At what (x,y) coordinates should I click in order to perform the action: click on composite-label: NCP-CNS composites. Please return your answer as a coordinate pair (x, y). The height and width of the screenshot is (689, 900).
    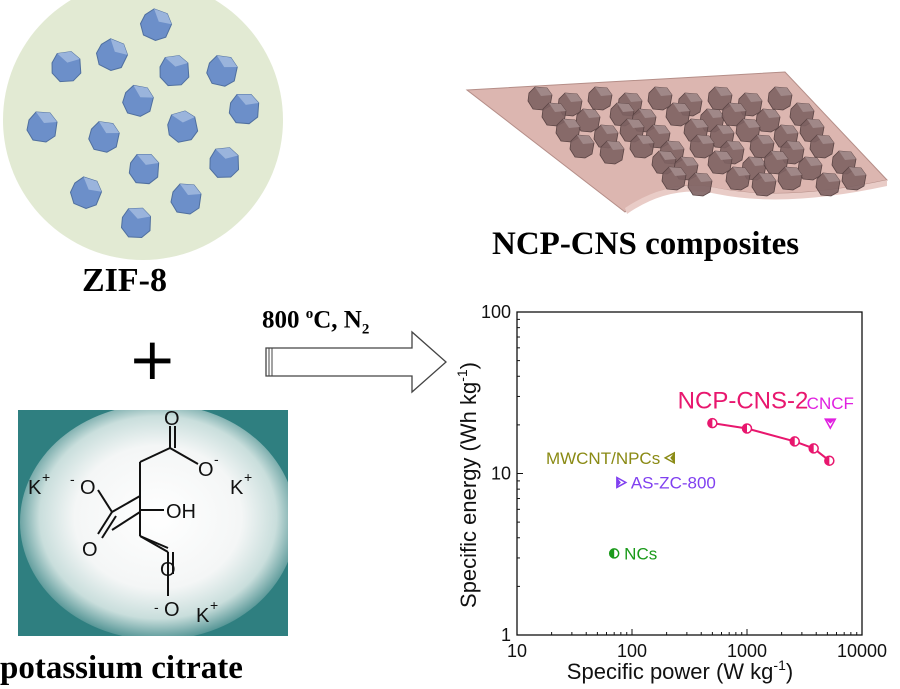
    Looking at the image, I should click on (646, 244).